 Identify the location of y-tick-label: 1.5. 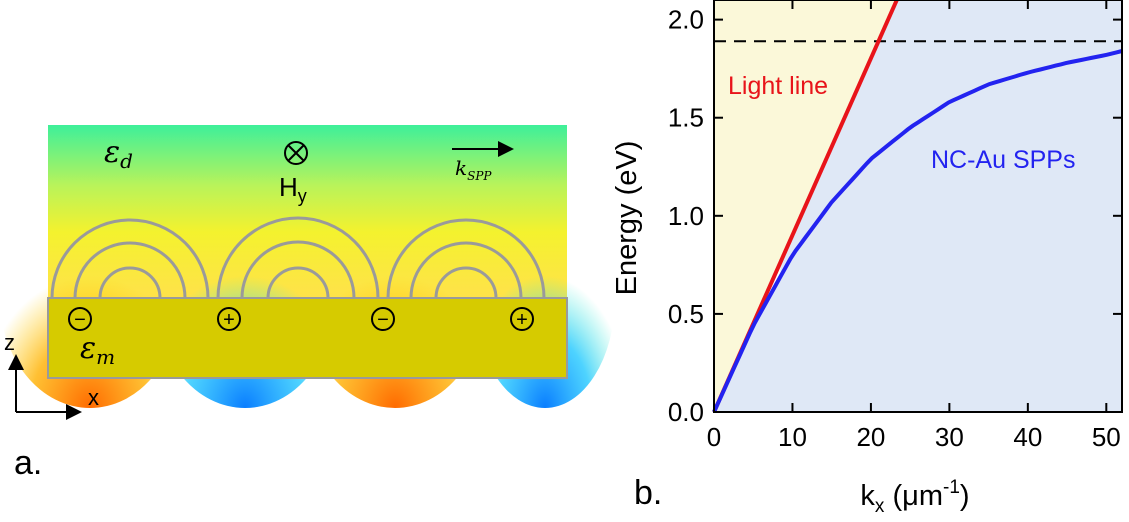
(686, 118).